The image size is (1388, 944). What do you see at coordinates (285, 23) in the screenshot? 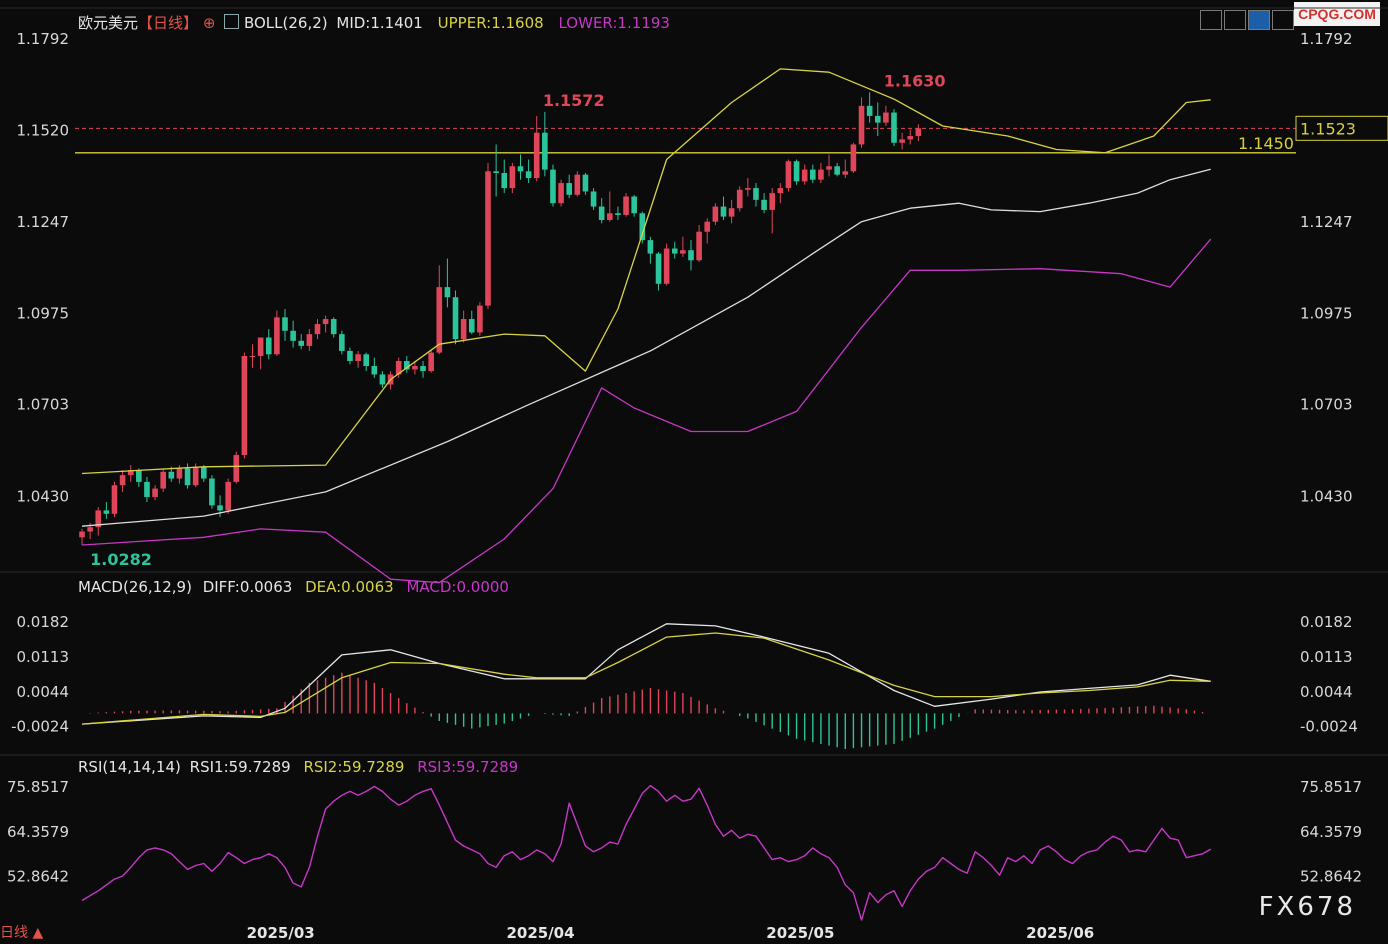
I see `boll-label: BOLL(26,2)` at bounding box center [285, 23].